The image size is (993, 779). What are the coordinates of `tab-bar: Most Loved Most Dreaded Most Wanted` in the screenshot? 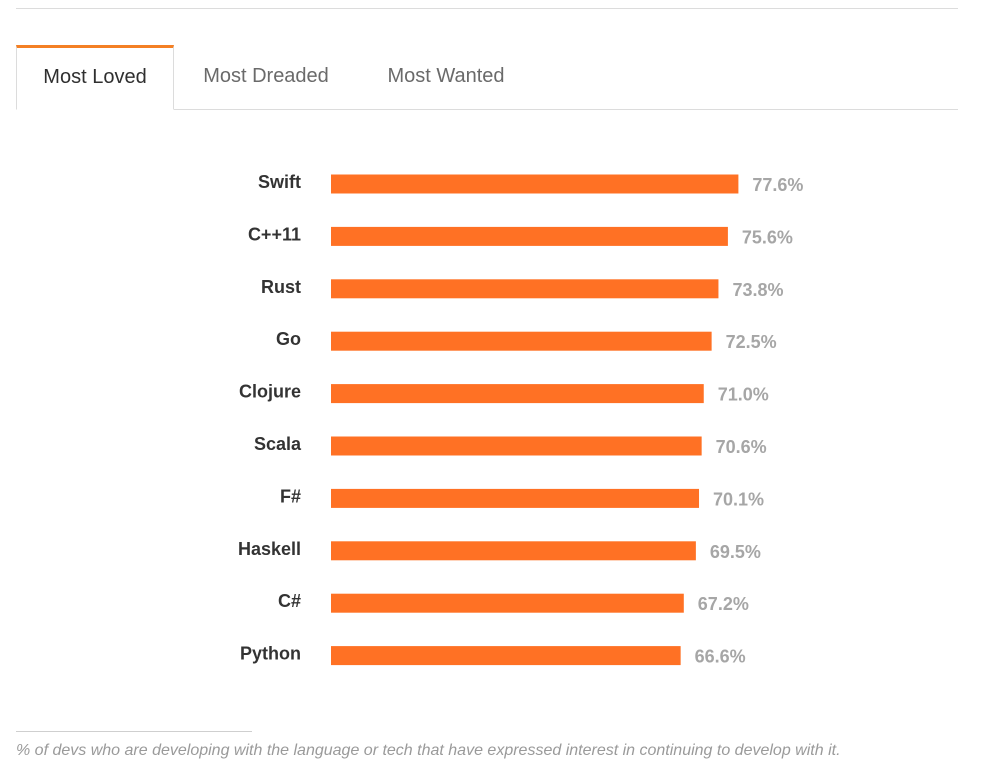 It's located at (487, 77).